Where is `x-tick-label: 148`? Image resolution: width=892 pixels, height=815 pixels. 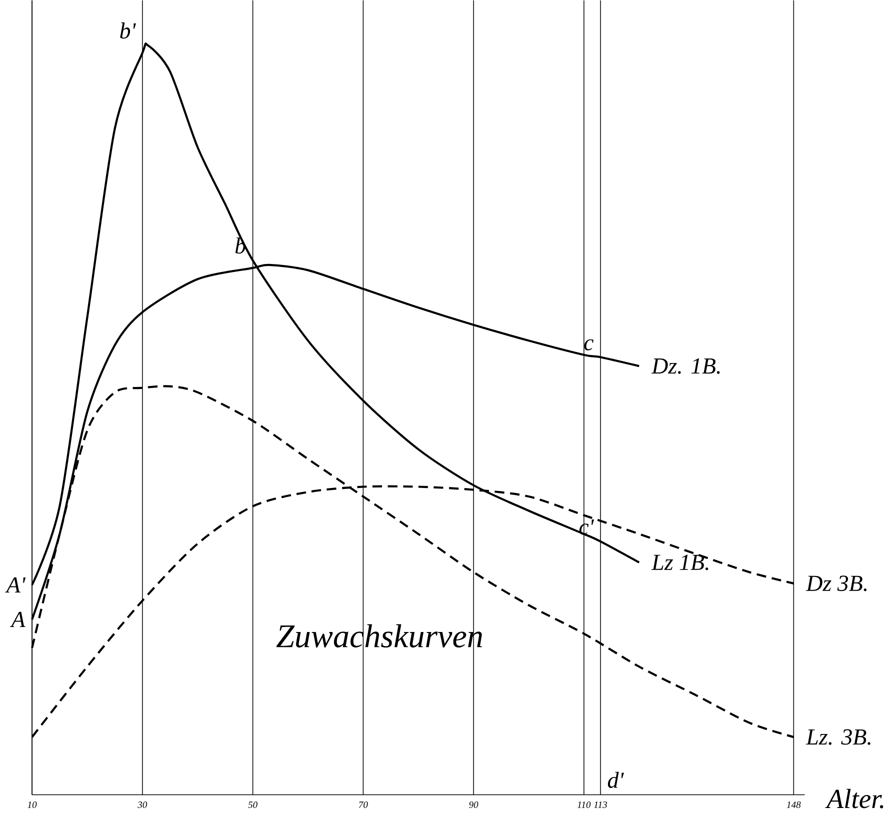
x-tick-label: 148 is located at coordinates (793, 805).